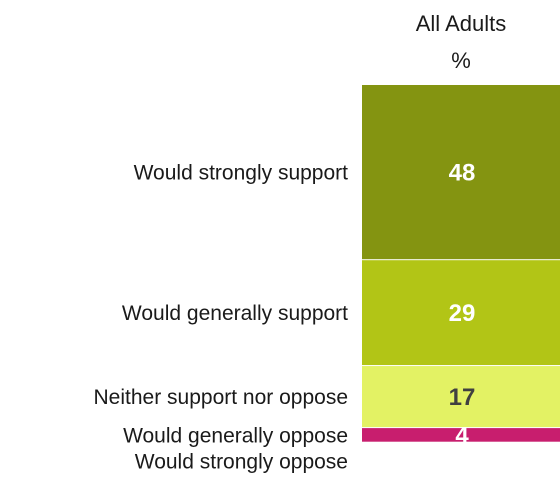  I want to click on bar-segment-would-generally-support, so click(461, 313).